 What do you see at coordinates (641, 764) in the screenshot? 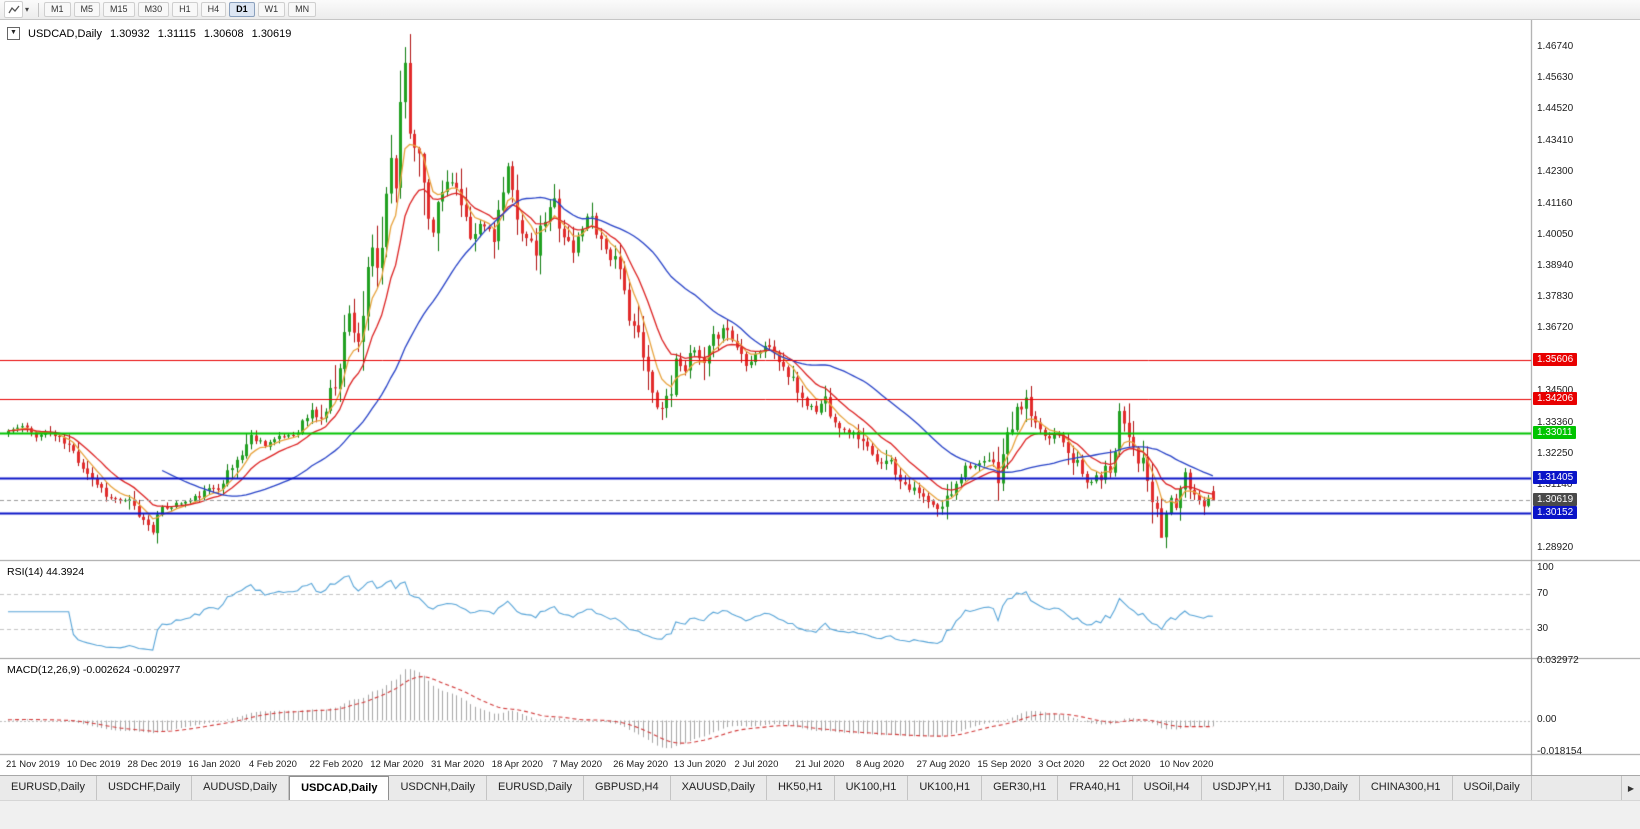
I see `time-axis-label: 26 May 2020` at bounding box center [641, 764].